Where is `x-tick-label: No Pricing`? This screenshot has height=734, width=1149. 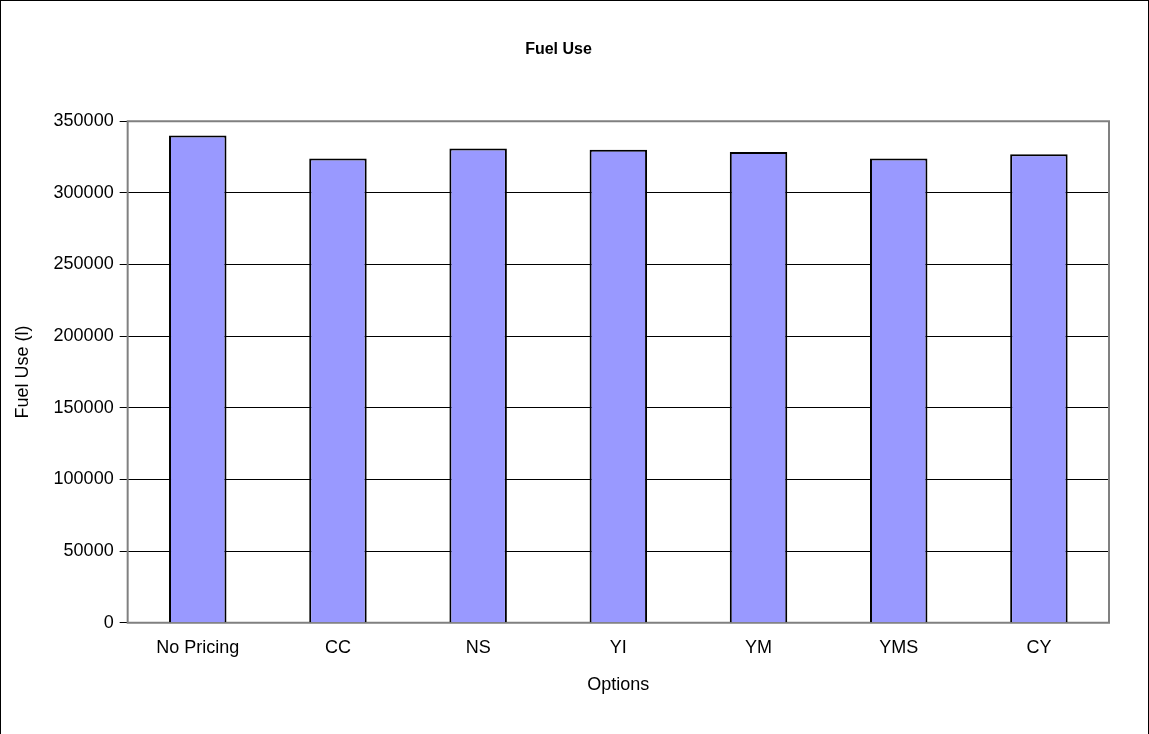 x-tick-label: No Pricing is located at coordinates (198, 646).